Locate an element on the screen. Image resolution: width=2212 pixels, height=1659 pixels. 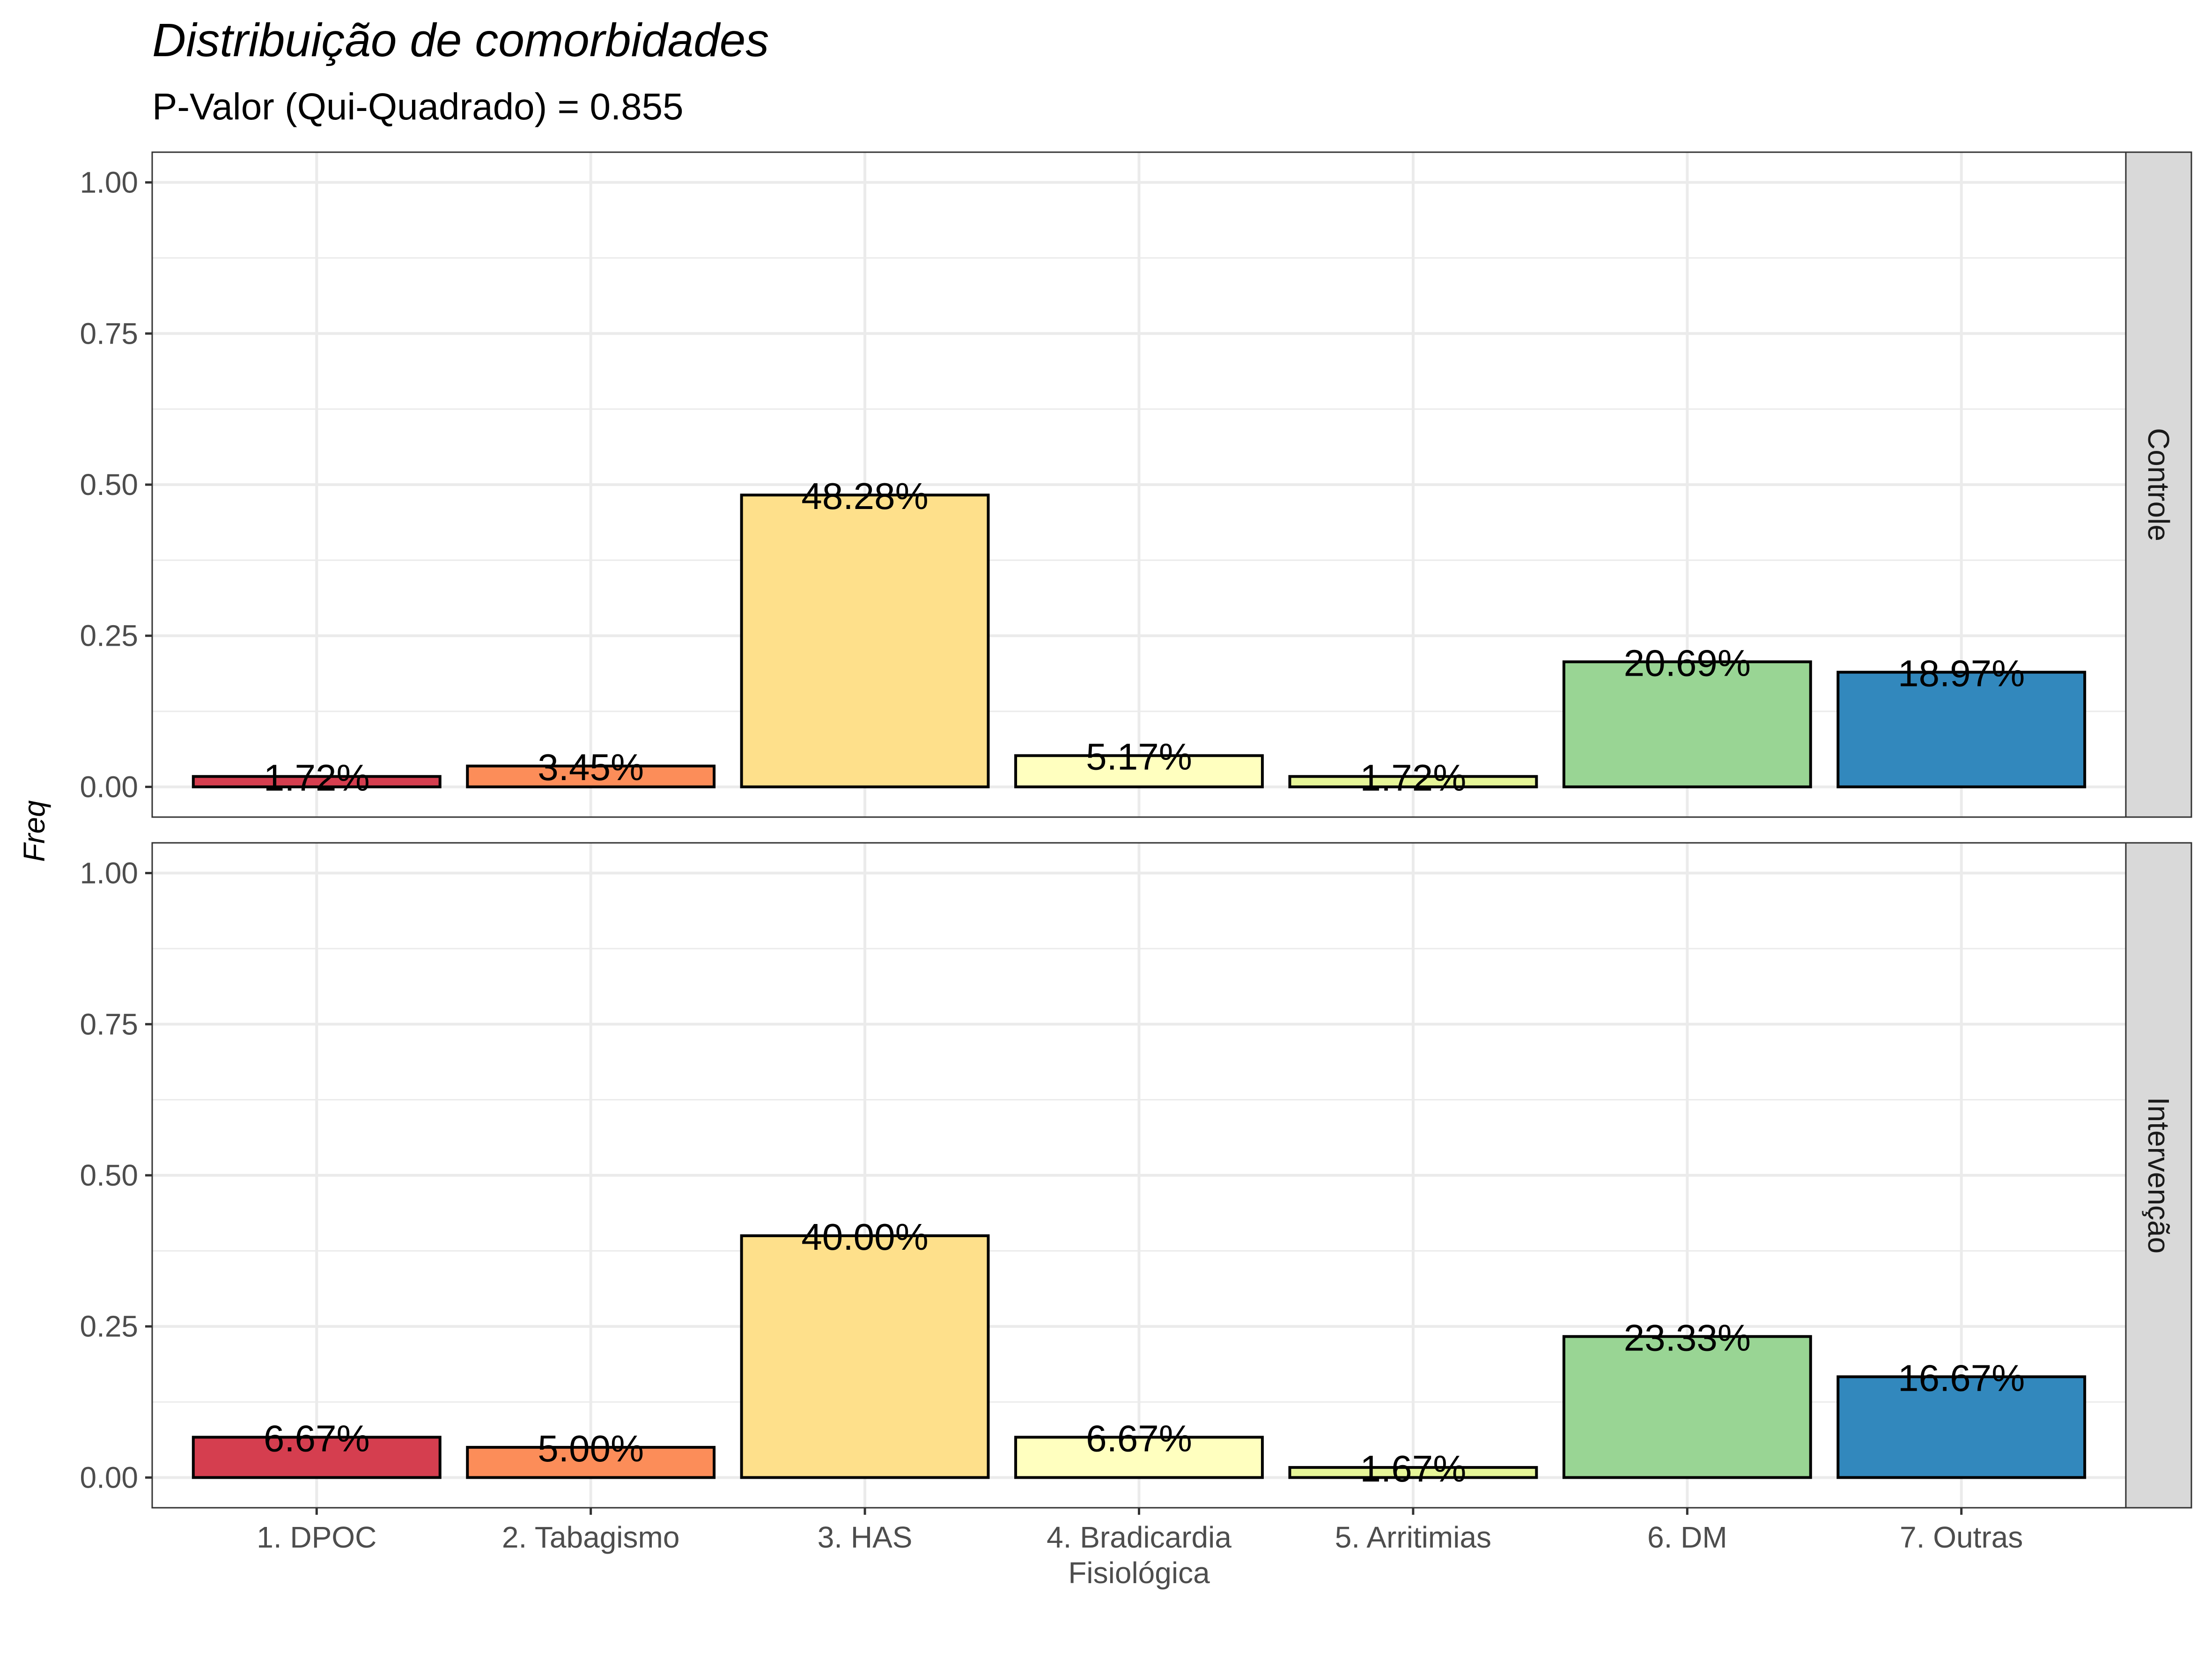
bar-value-label: 16.67% is located at coordinates (1962, 1378).